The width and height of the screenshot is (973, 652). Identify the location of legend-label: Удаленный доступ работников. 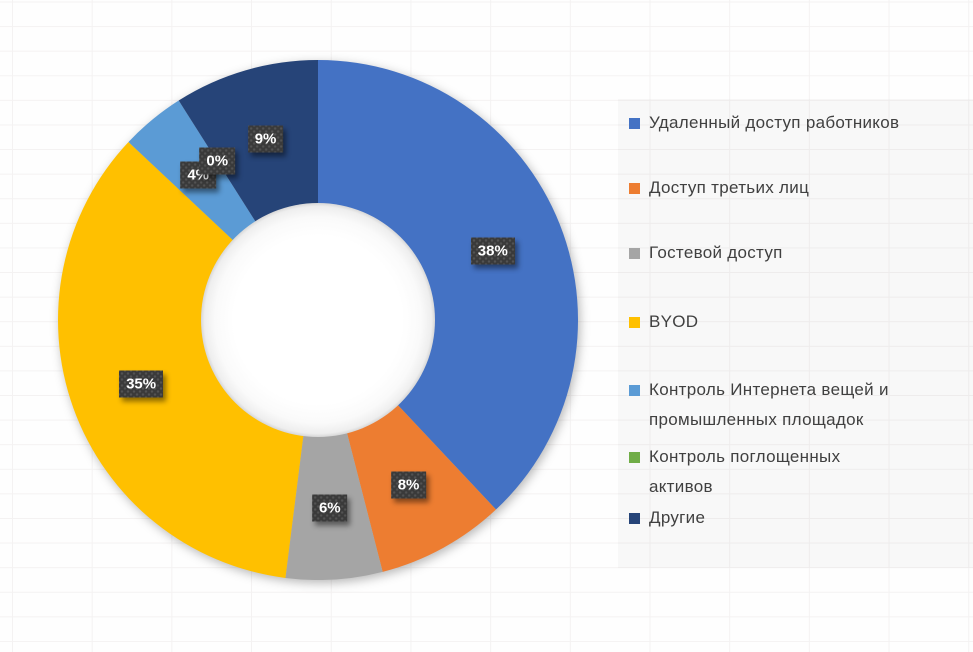
(774, 122).